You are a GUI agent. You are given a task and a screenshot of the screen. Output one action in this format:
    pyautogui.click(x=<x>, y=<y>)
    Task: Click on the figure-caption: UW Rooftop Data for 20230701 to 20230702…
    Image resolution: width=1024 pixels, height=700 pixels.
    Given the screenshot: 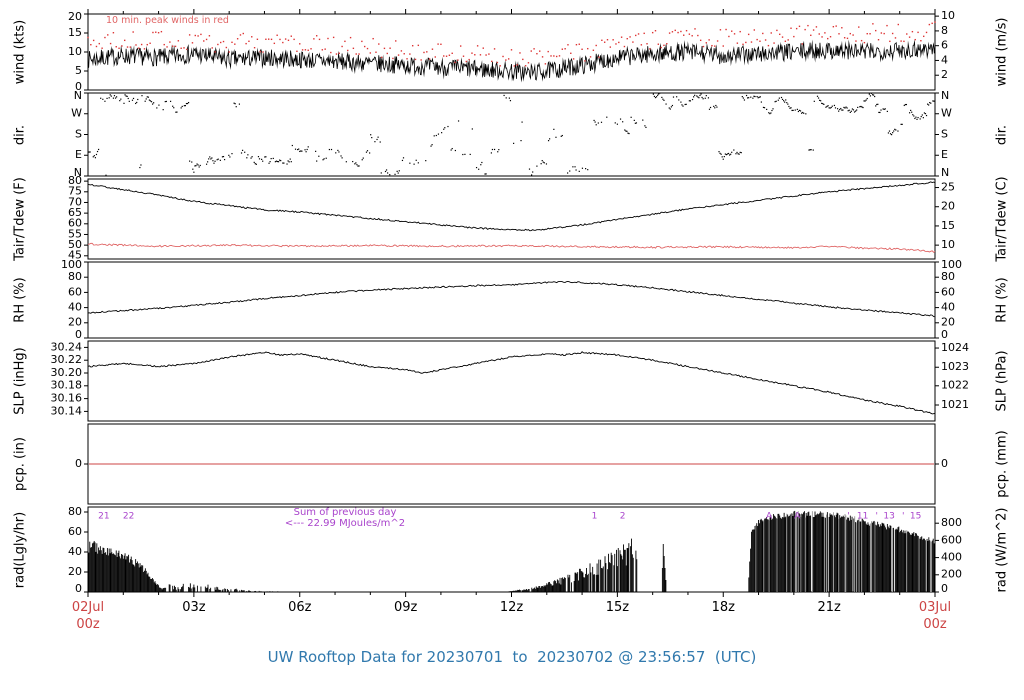 What is the action you would take?
    pyautogui.click(x=512, y=657)
    